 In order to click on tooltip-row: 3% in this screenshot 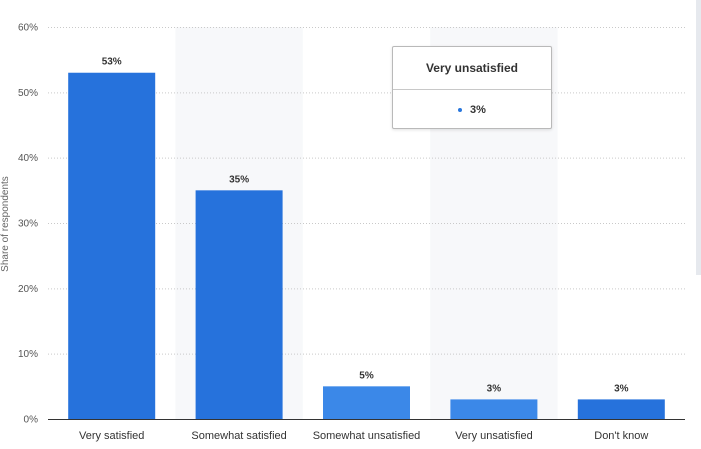, I will do `click(472, 110)`.